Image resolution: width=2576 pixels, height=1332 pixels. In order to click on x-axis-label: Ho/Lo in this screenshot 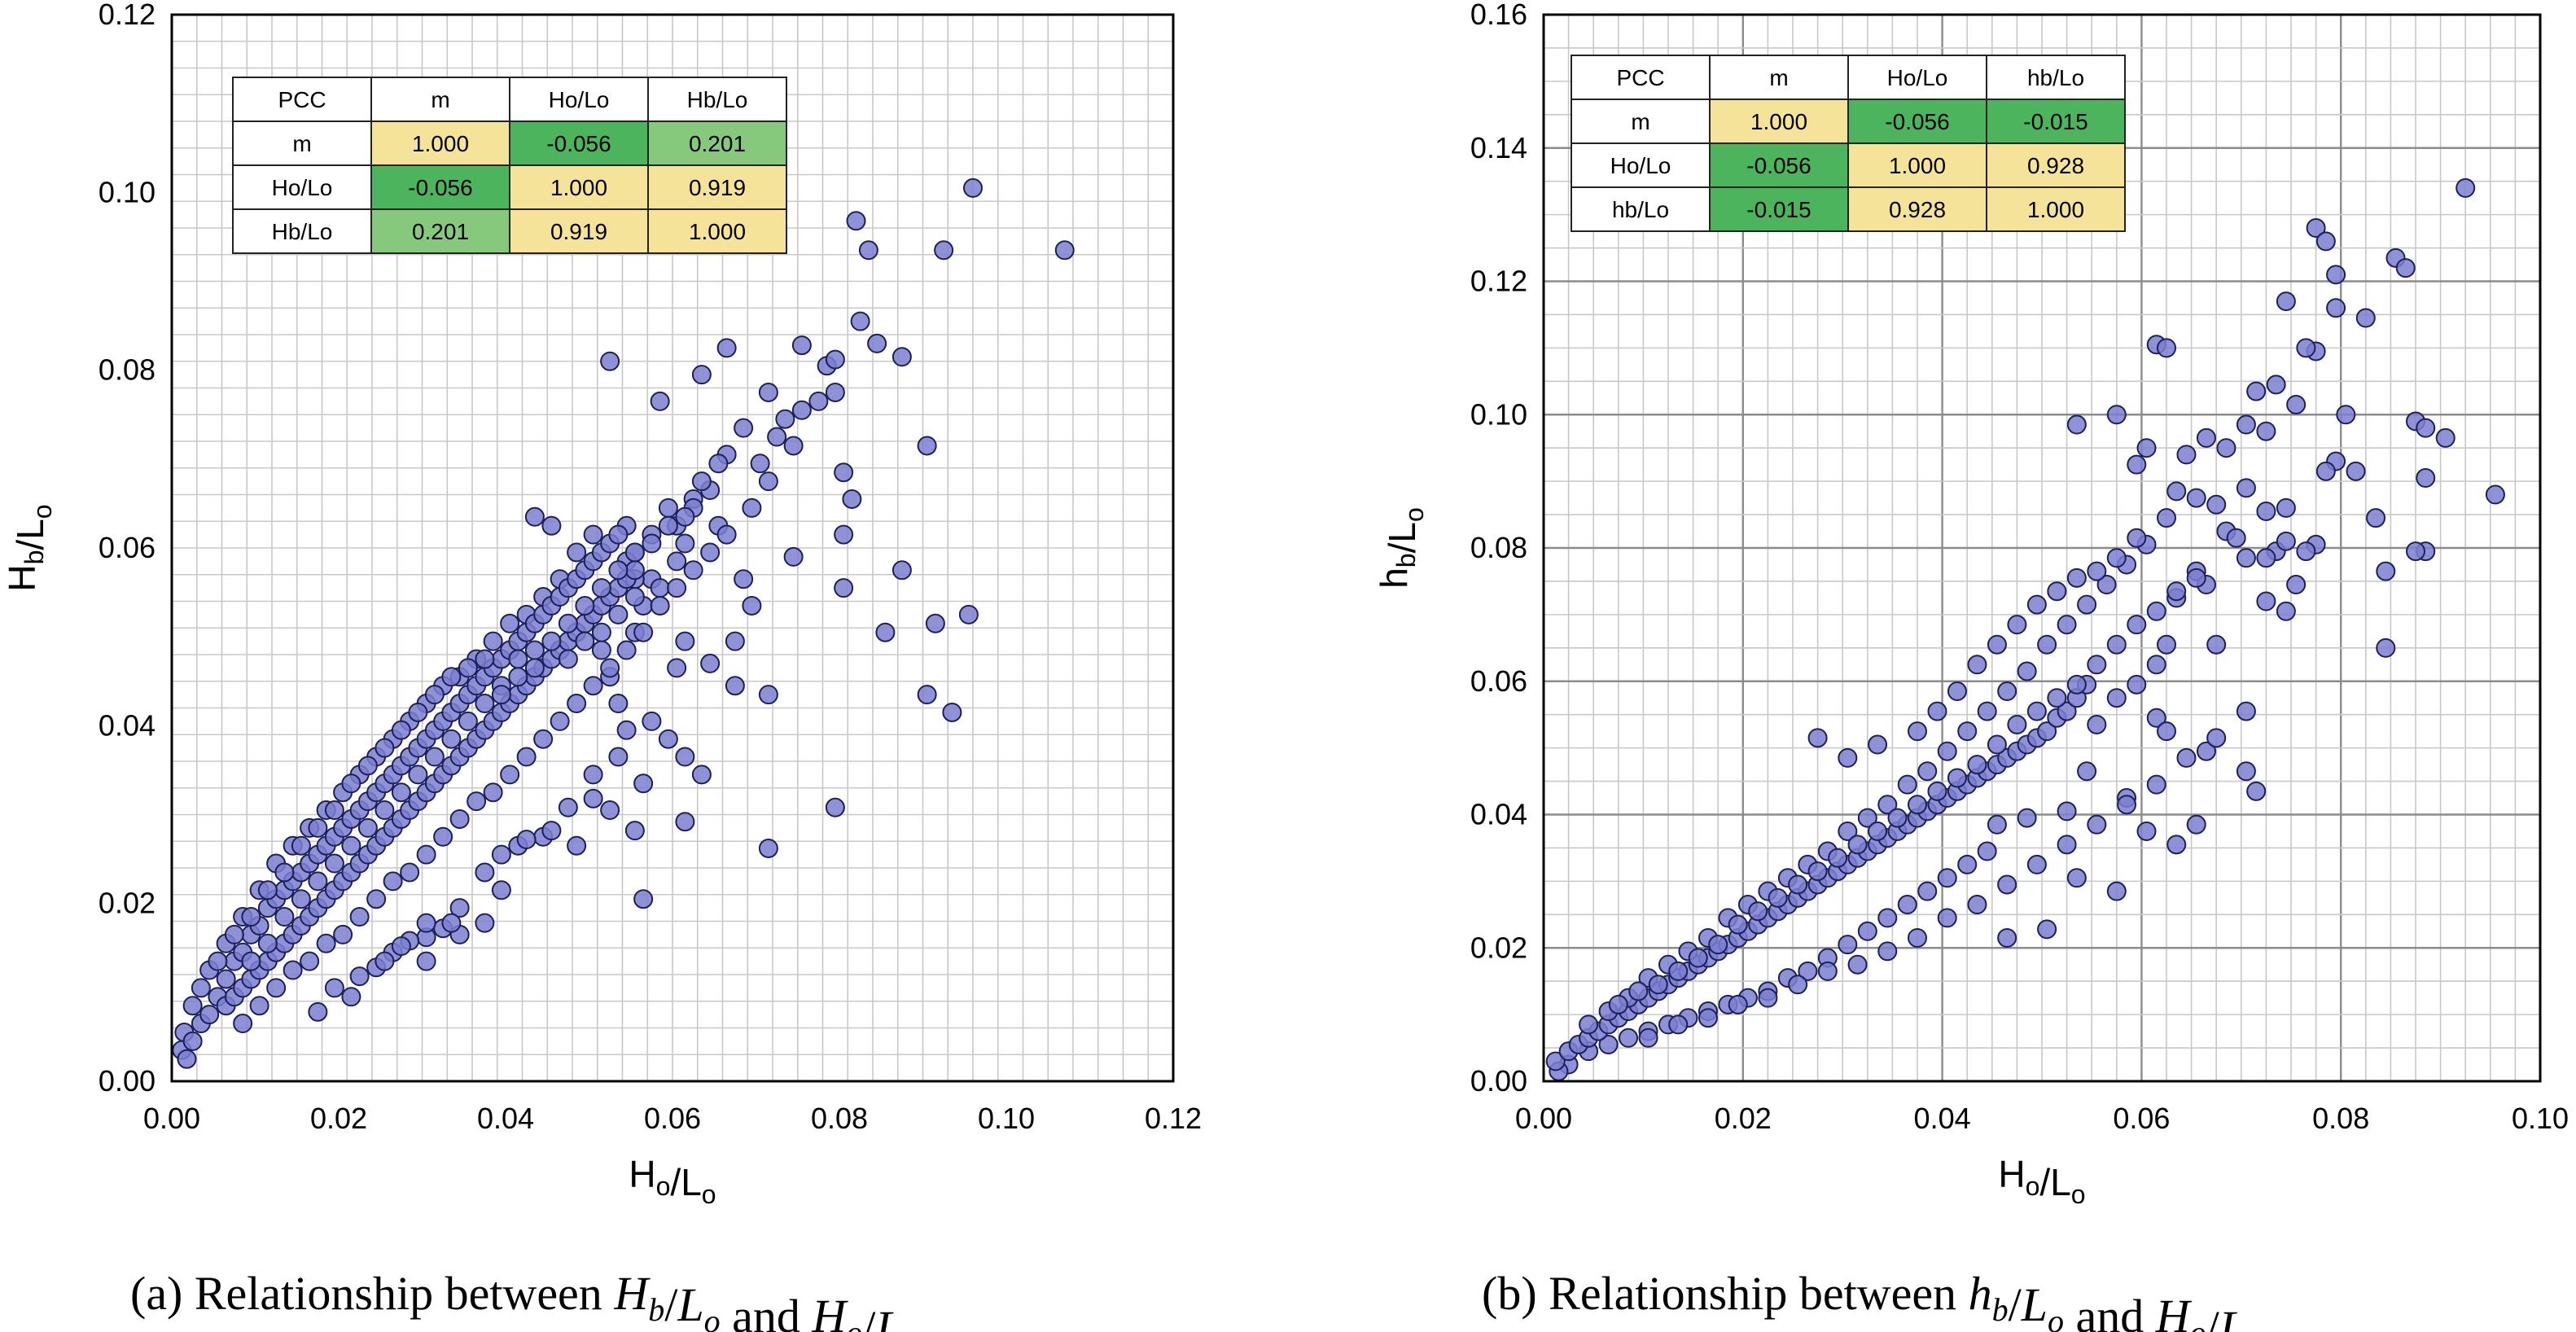, I will do `click(672, 1181)`.